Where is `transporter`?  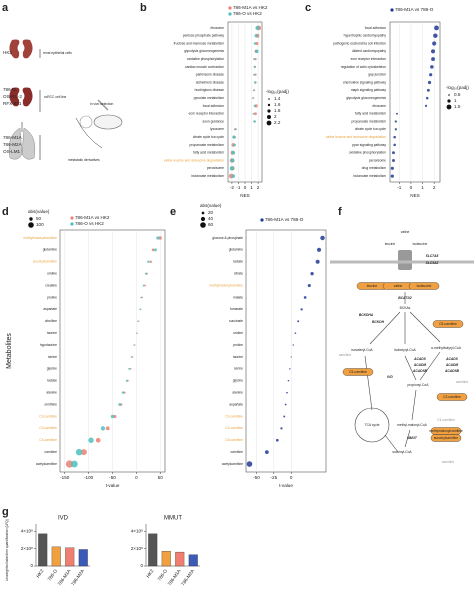 transporter is located at coordinates (405, 260).